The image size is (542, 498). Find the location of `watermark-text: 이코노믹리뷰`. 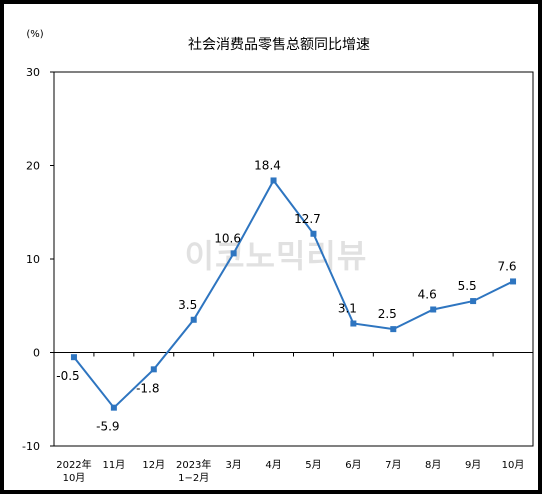

watermark-text: 이코노믹리뷰 is located at coordinates (276, 256).